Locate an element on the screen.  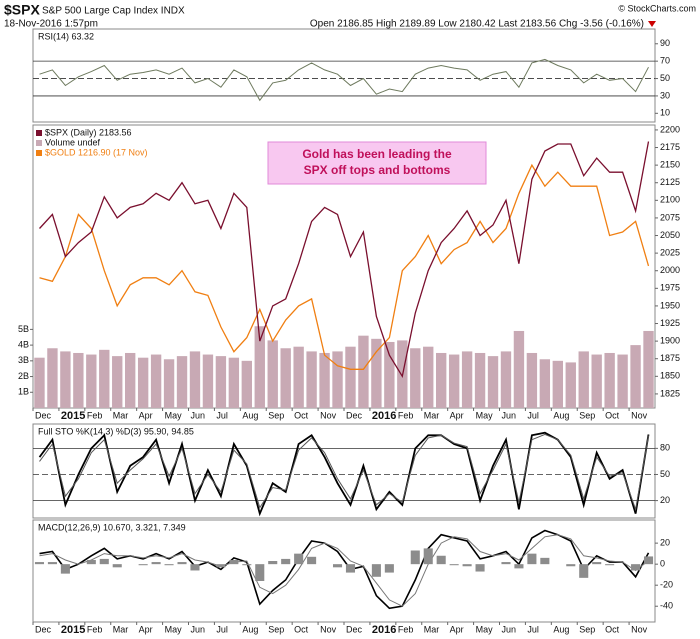
panel-frame is located at coordinates (344, 571).